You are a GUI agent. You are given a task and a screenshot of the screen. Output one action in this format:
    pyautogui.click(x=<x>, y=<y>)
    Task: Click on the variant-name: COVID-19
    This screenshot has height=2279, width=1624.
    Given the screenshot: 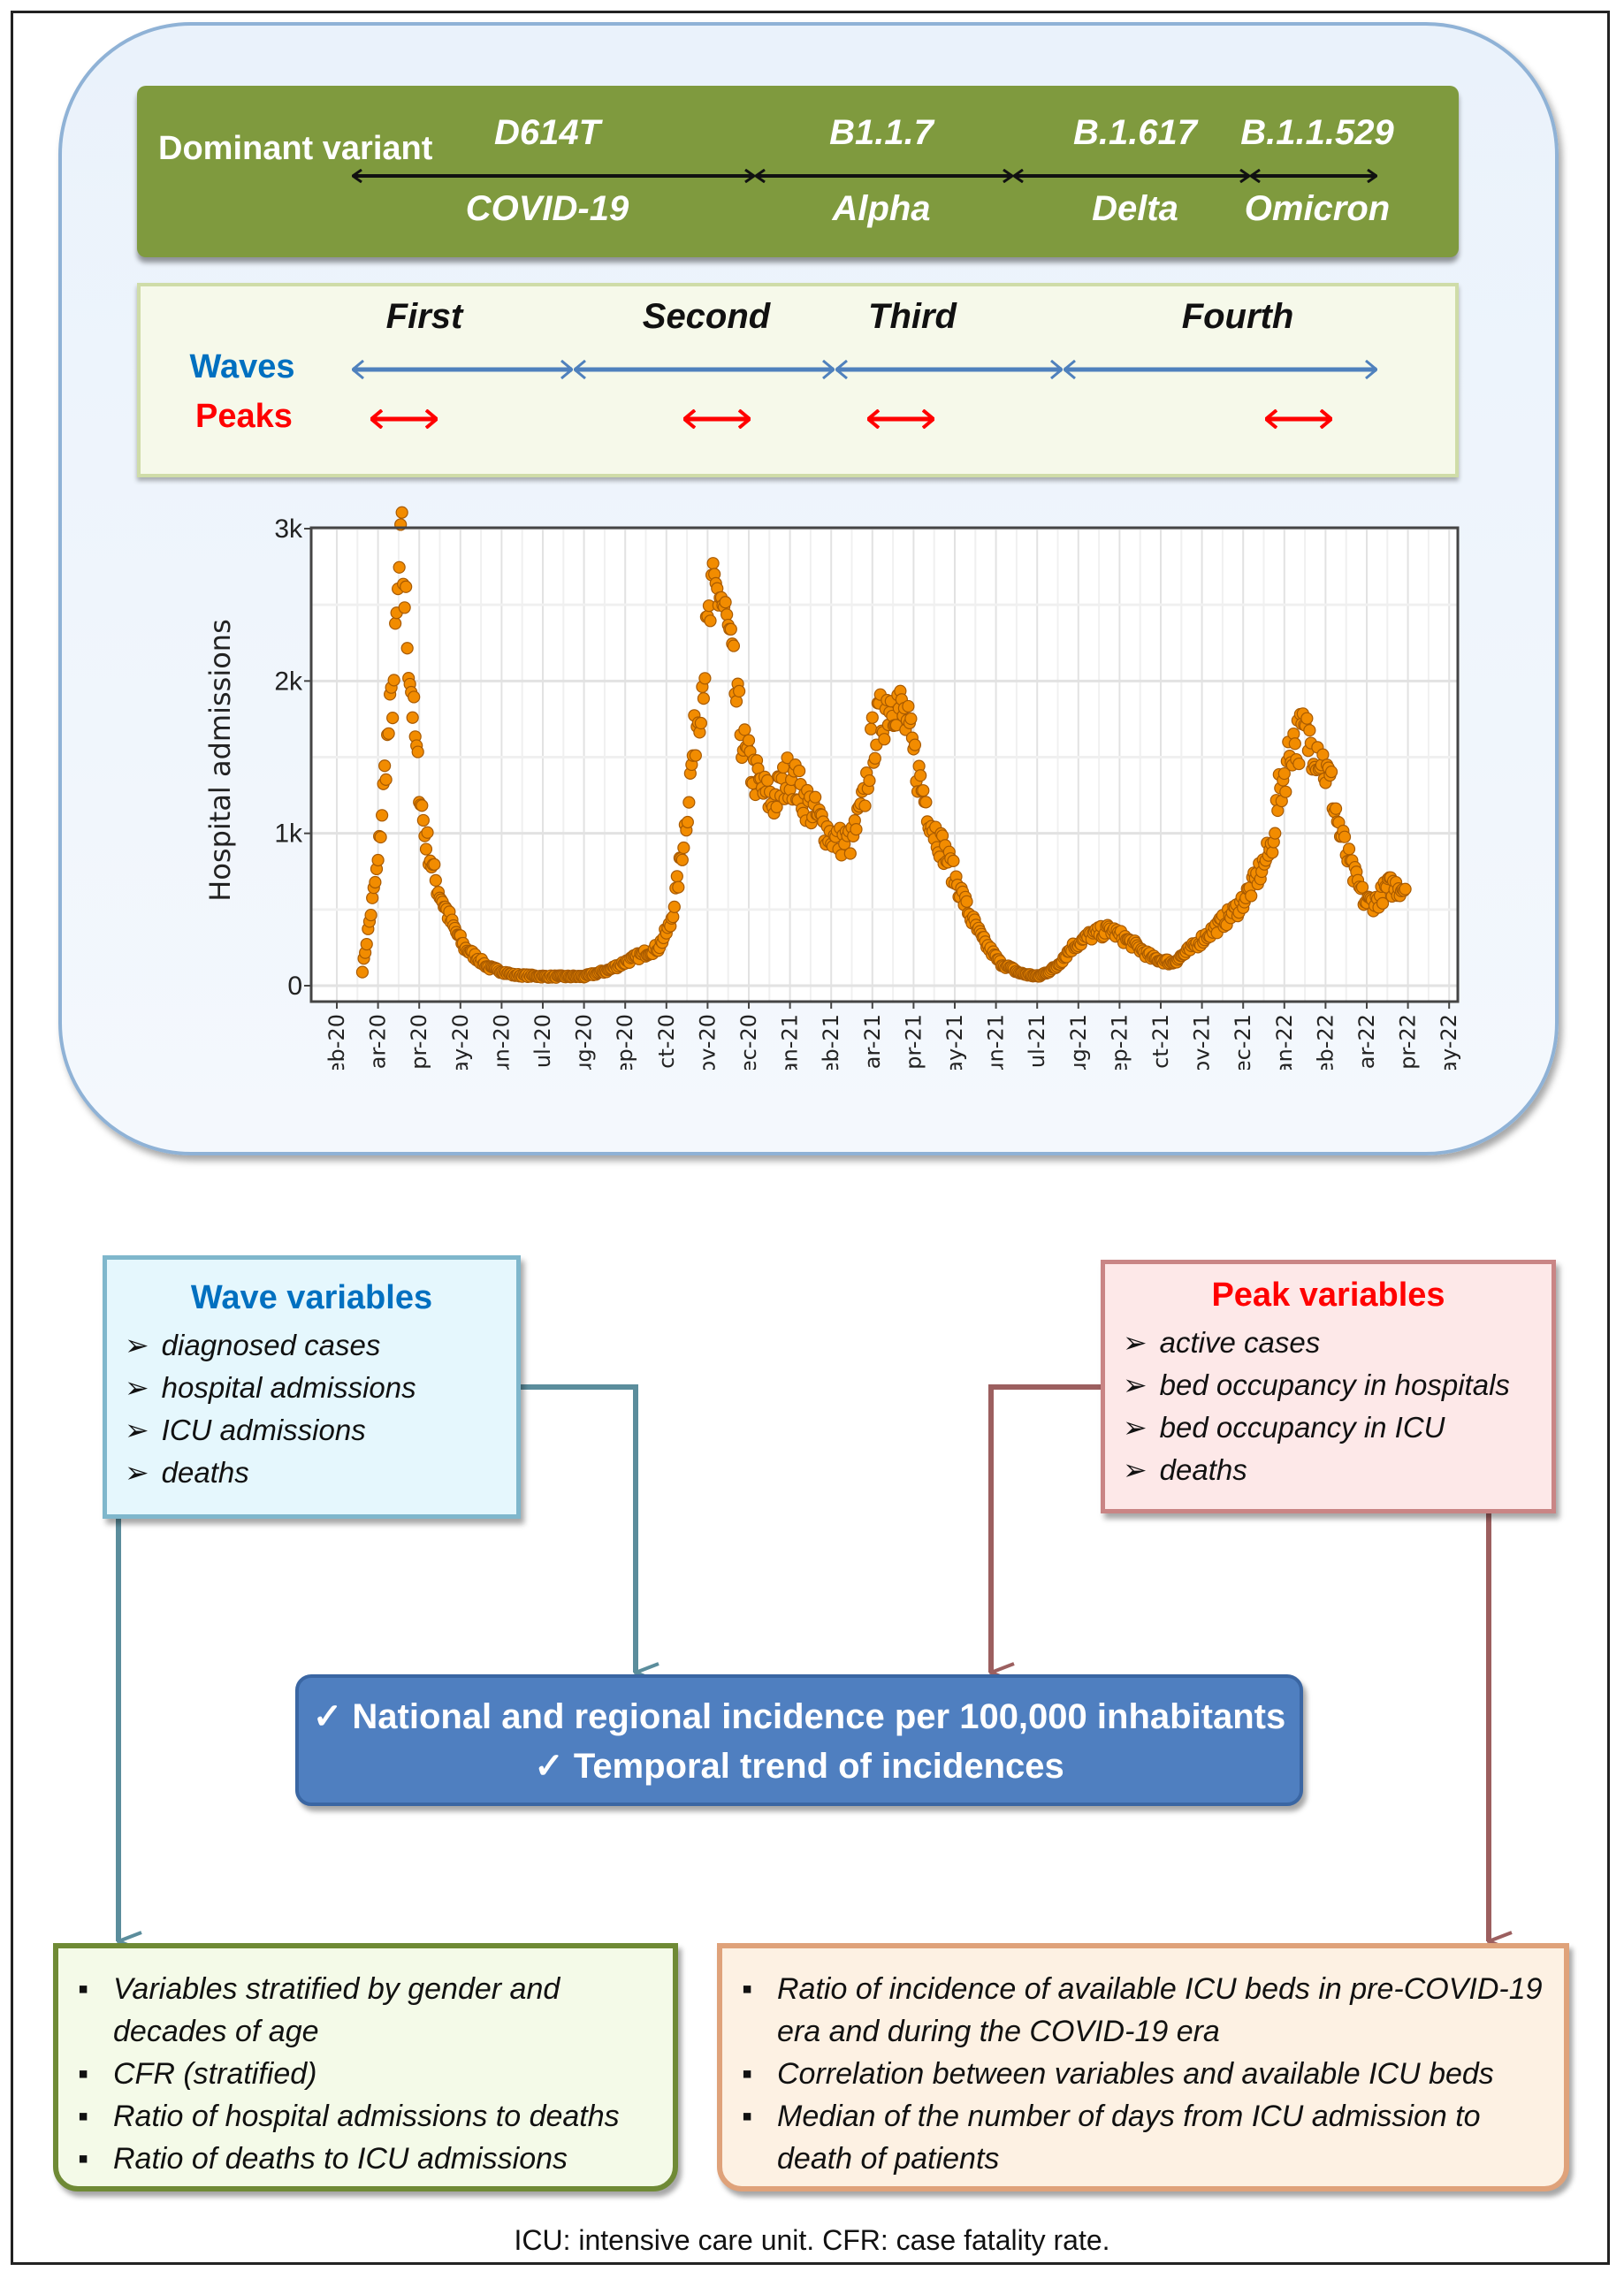 What is the action you would take?
    pyautogui.click(x=547, y=209)
    